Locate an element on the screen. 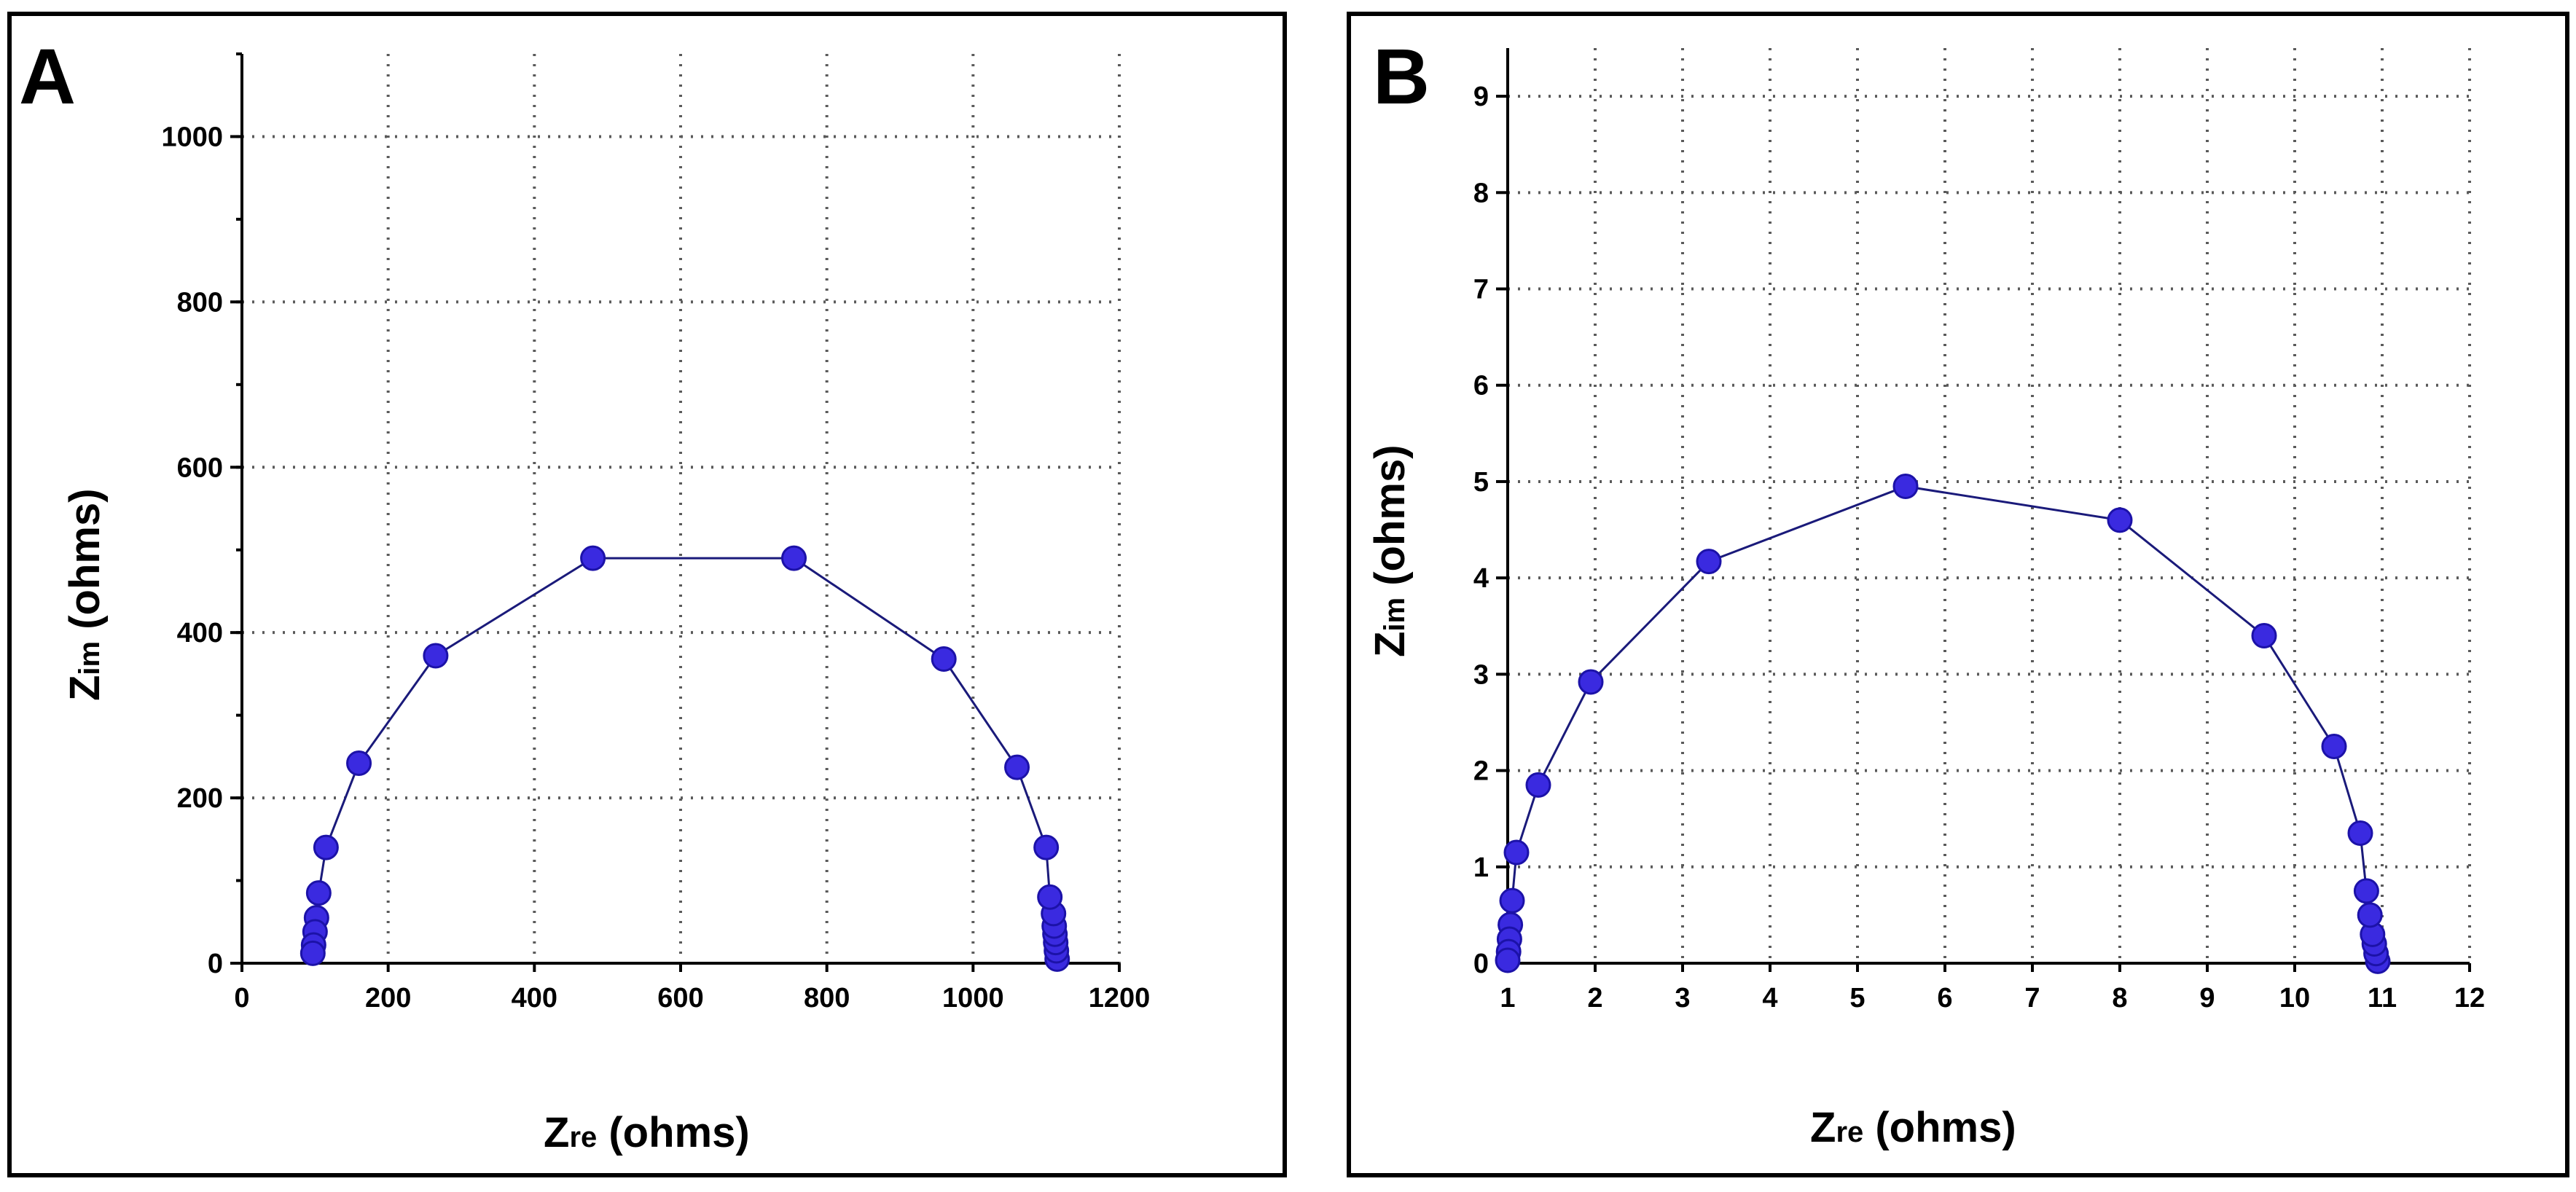  chart-a-points is located at coordinates (685, 758).